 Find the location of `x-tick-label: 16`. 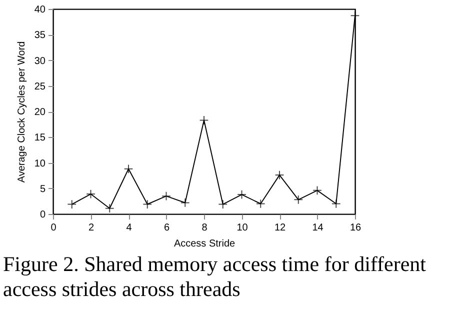

x-tick-label: 16 is located at coordinates (356, 228).